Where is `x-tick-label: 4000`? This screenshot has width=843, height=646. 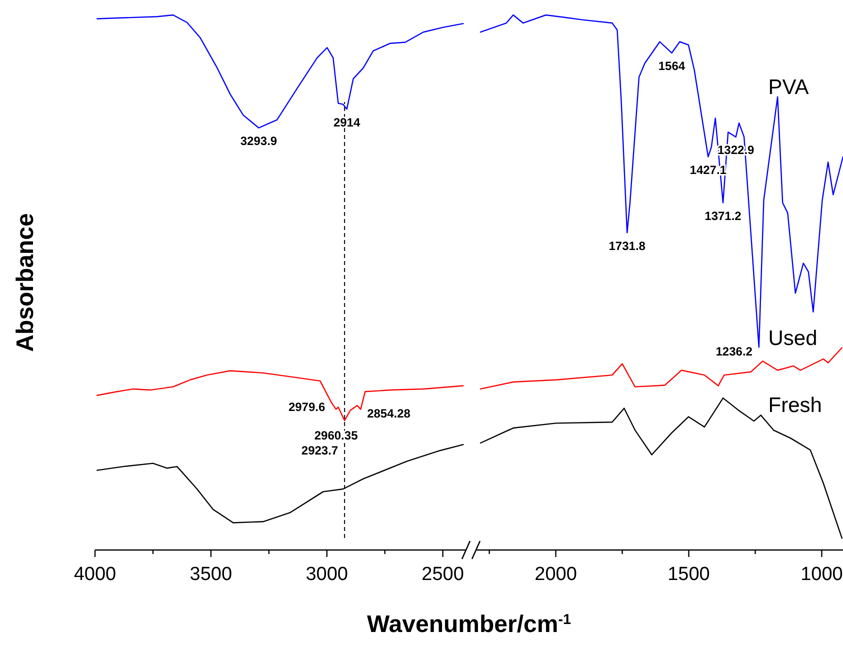
x-tick-label: 4000 is located at coordinates (95, 574).